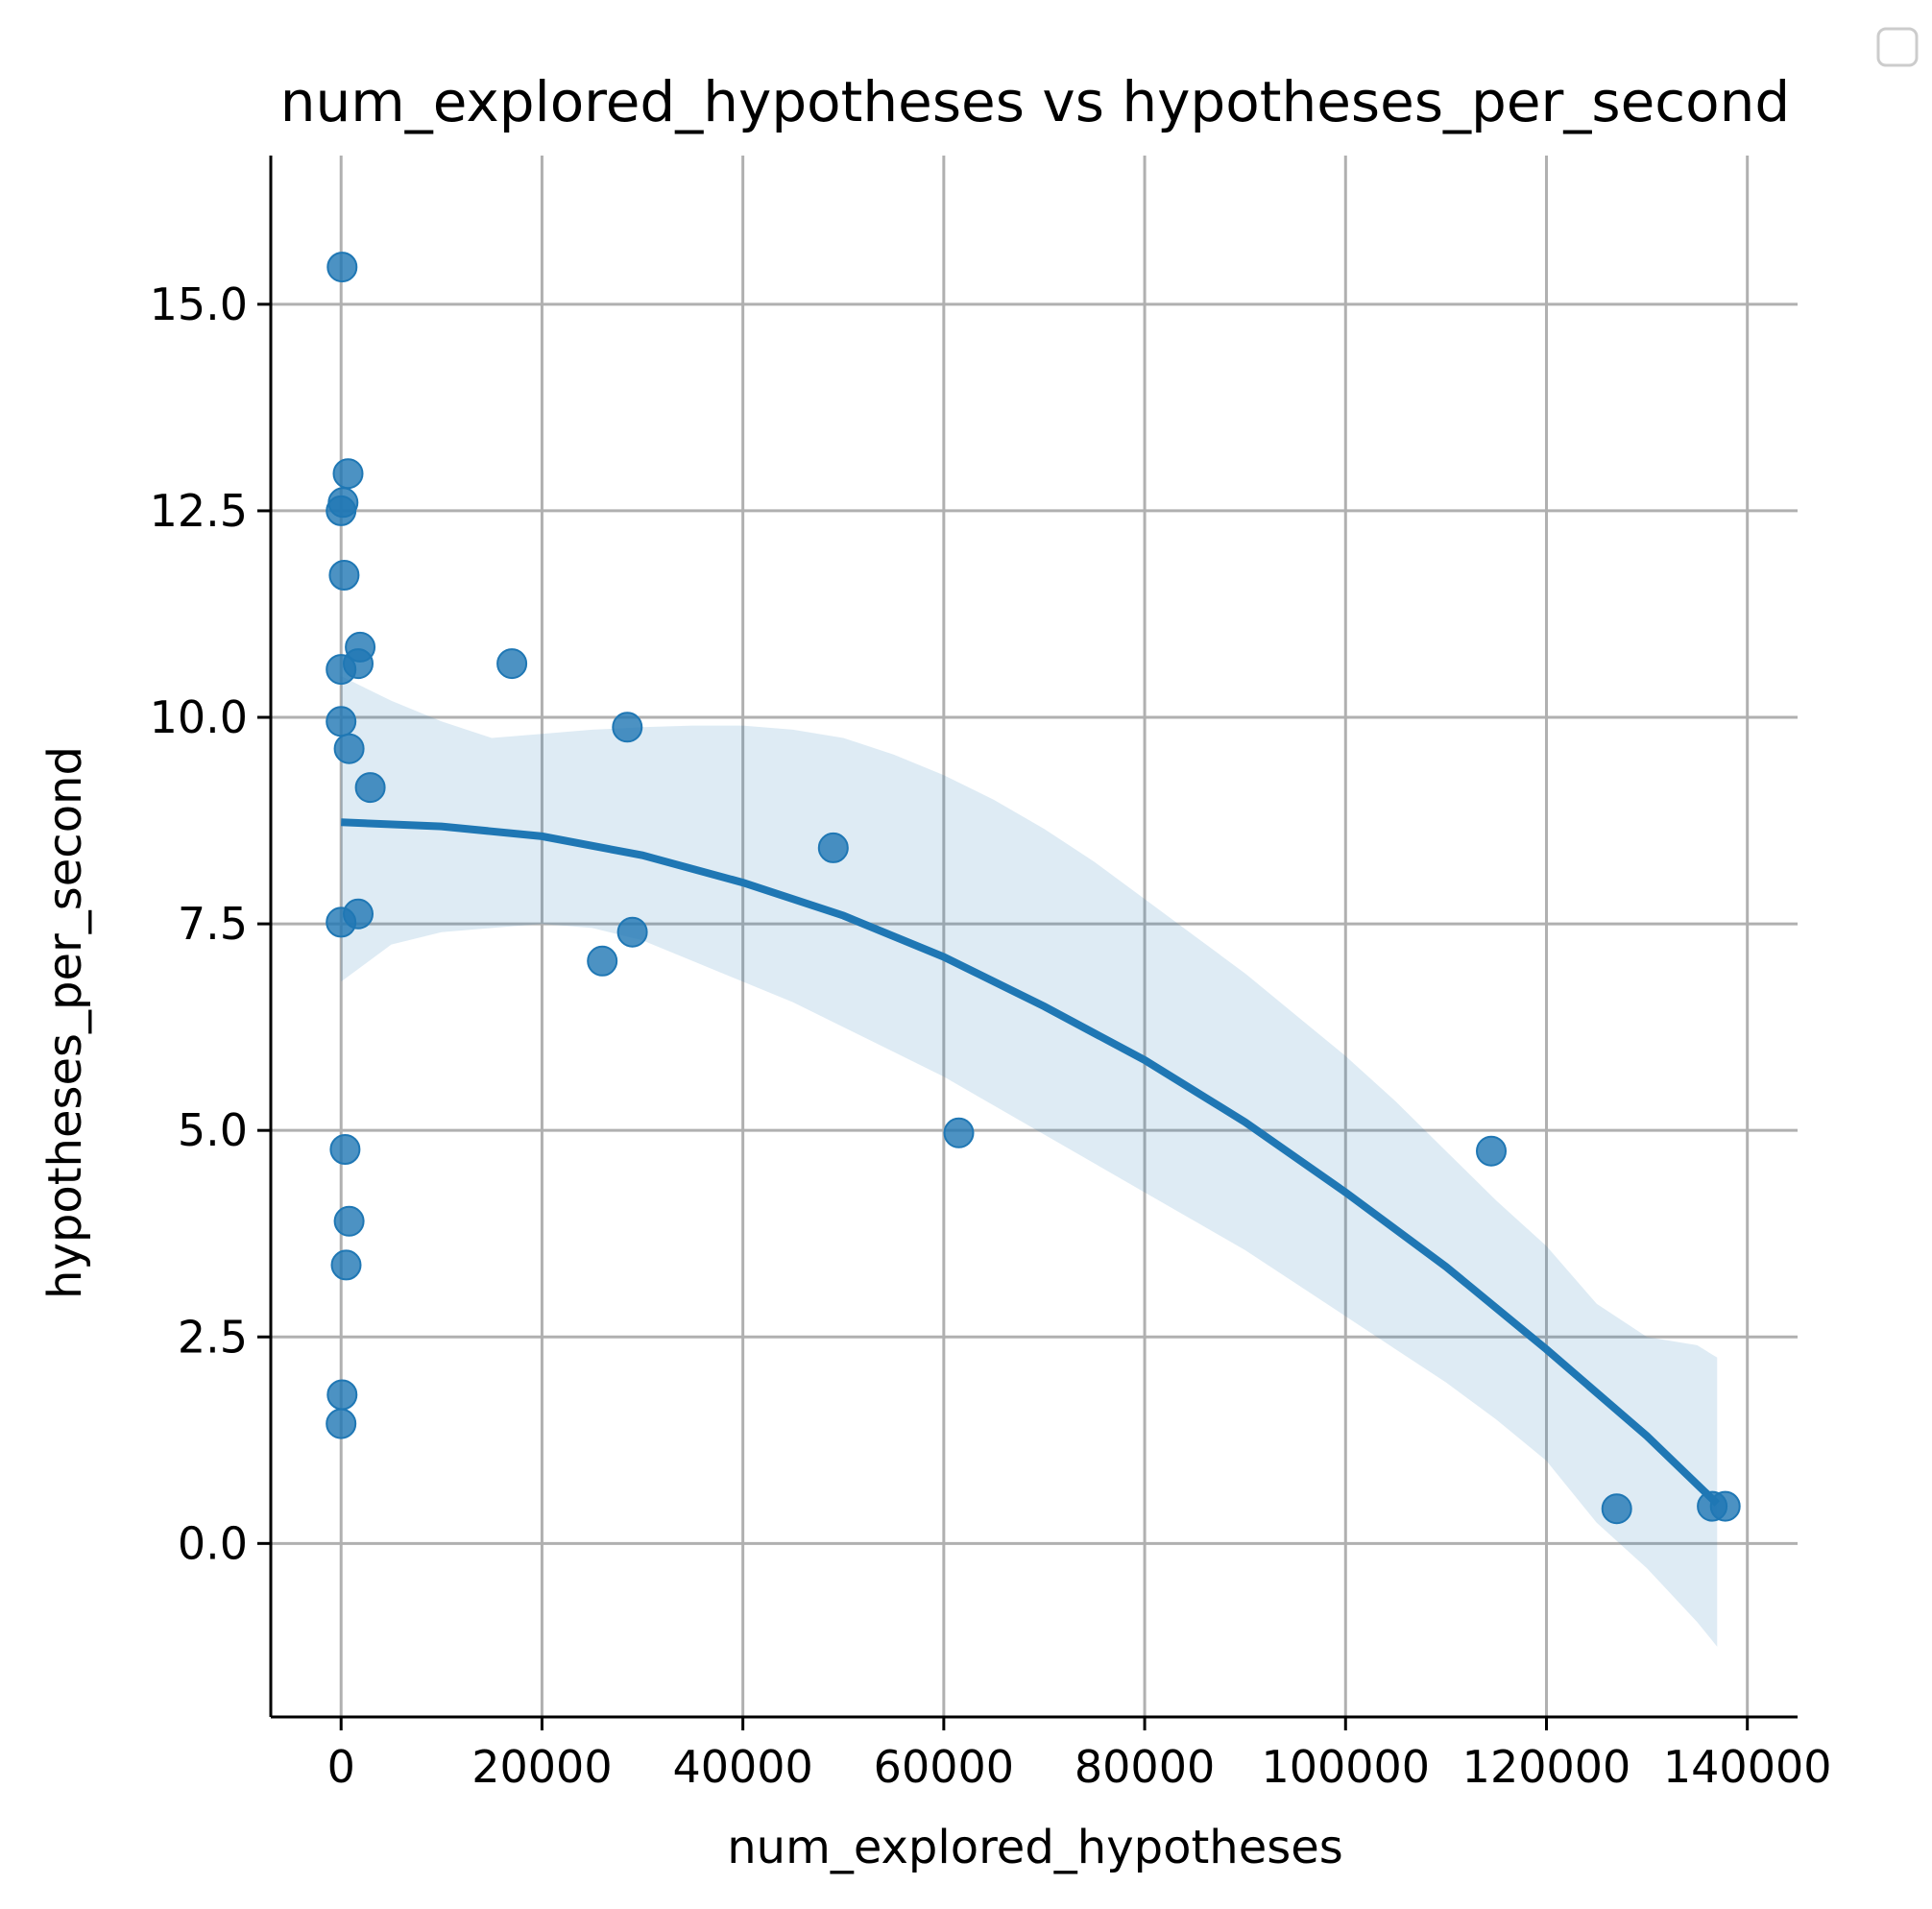 The height and width of the screenshot is (1909, 1932). I want to click on y-ticks: 0.0 2.5 5.0 7.5 10.0 12.5 15.0, so click(210, 923).